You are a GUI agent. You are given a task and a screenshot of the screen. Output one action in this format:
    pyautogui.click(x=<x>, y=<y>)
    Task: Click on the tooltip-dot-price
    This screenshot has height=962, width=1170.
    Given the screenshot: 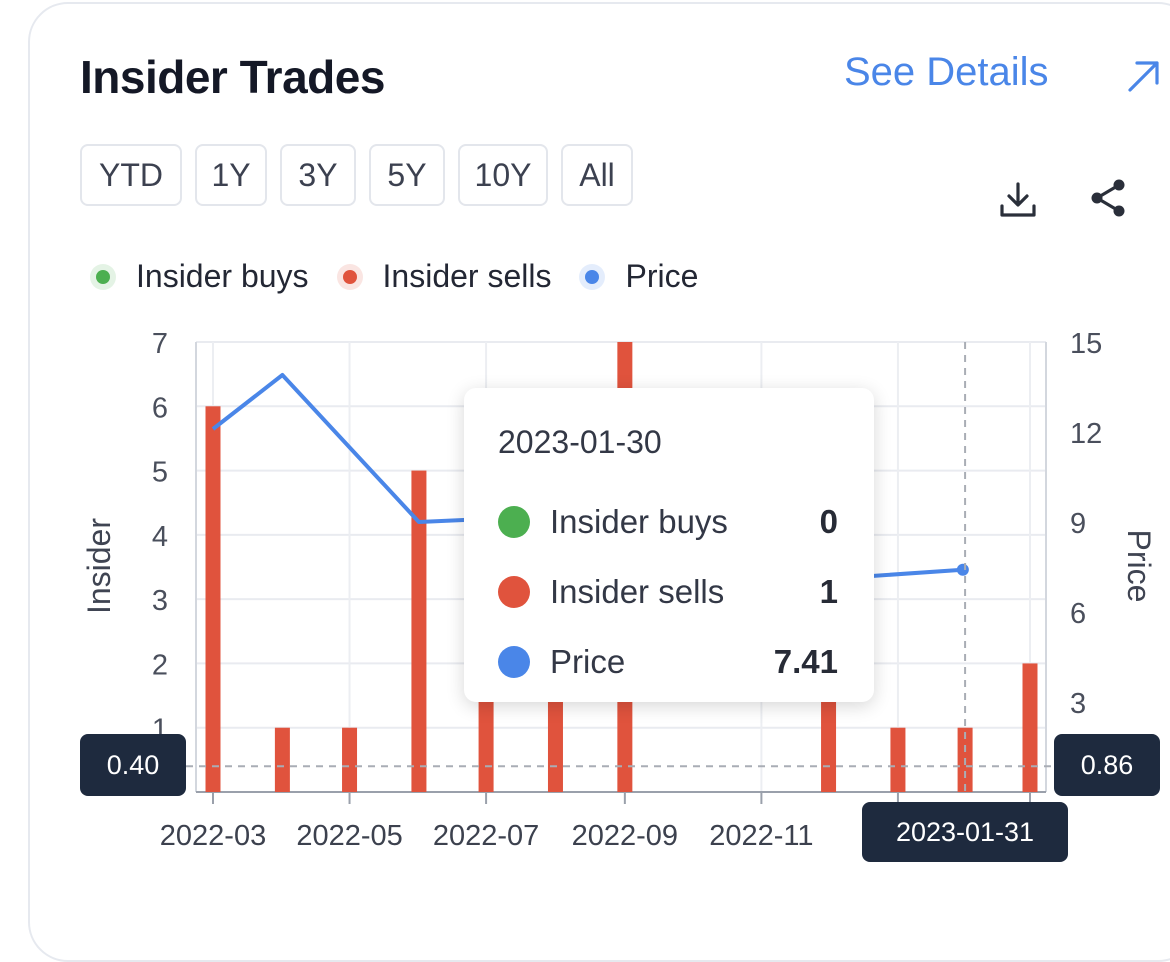 What is the action you would take?
    pyautogui.click(x=514, y=662)
    